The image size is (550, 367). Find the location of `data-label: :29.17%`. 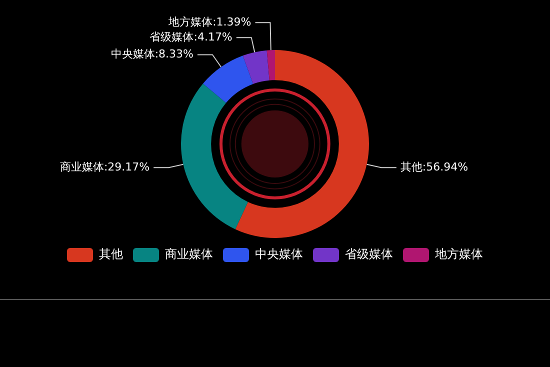

data-label: :29.17% is located at coordinates (127, 167).